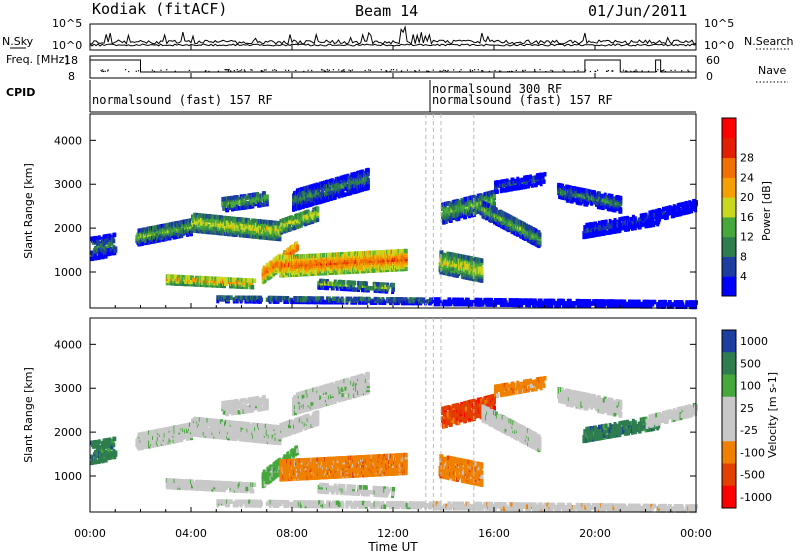  What do you see at coordinates (637, 11) in the screenshot?
I see `date-title: 01/Jun/2011` at bounding box center [637, 11].